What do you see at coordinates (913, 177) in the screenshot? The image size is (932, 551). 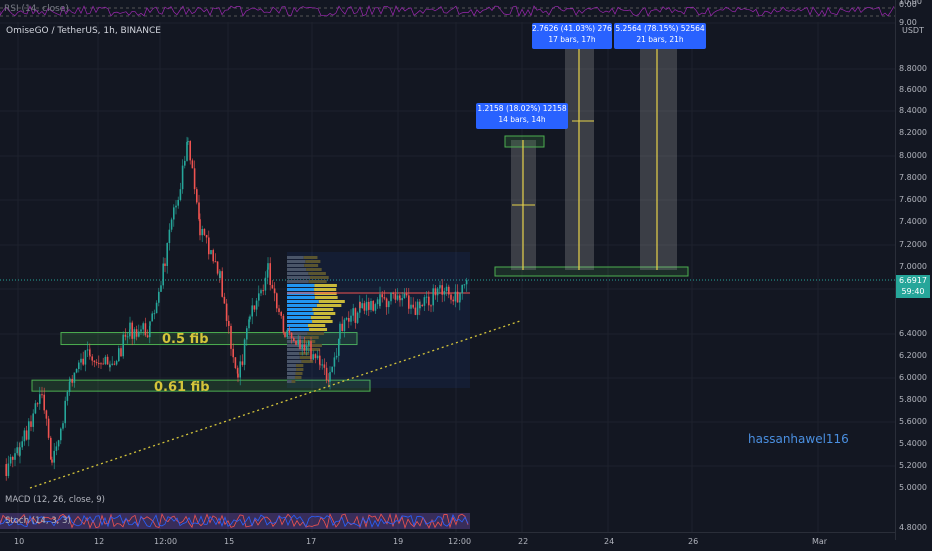 I see `price-scale-label: 7.8000` at bounding box center [913, 177].